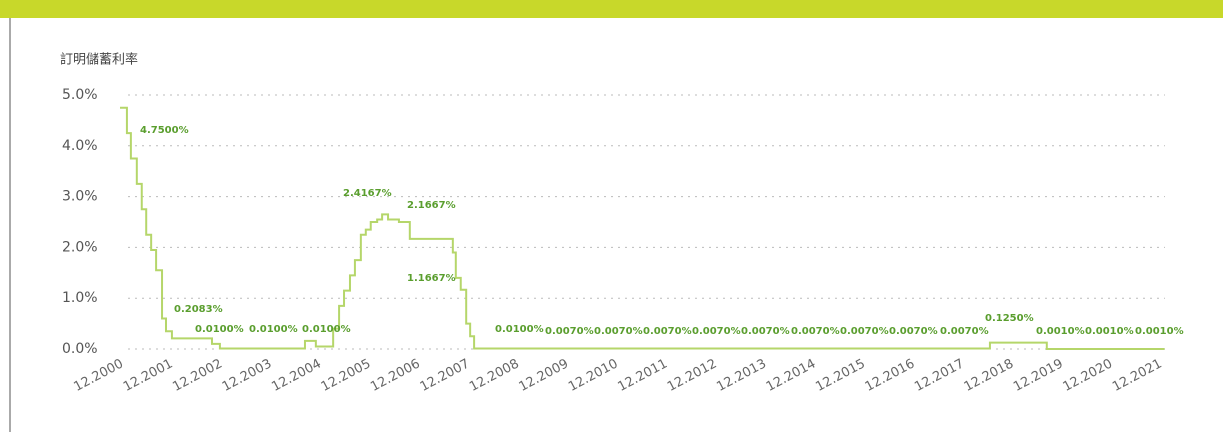 This screenshot has width=1223, height=432. I want to click on x-tick-label: 12.2019, so click(1038, 375).